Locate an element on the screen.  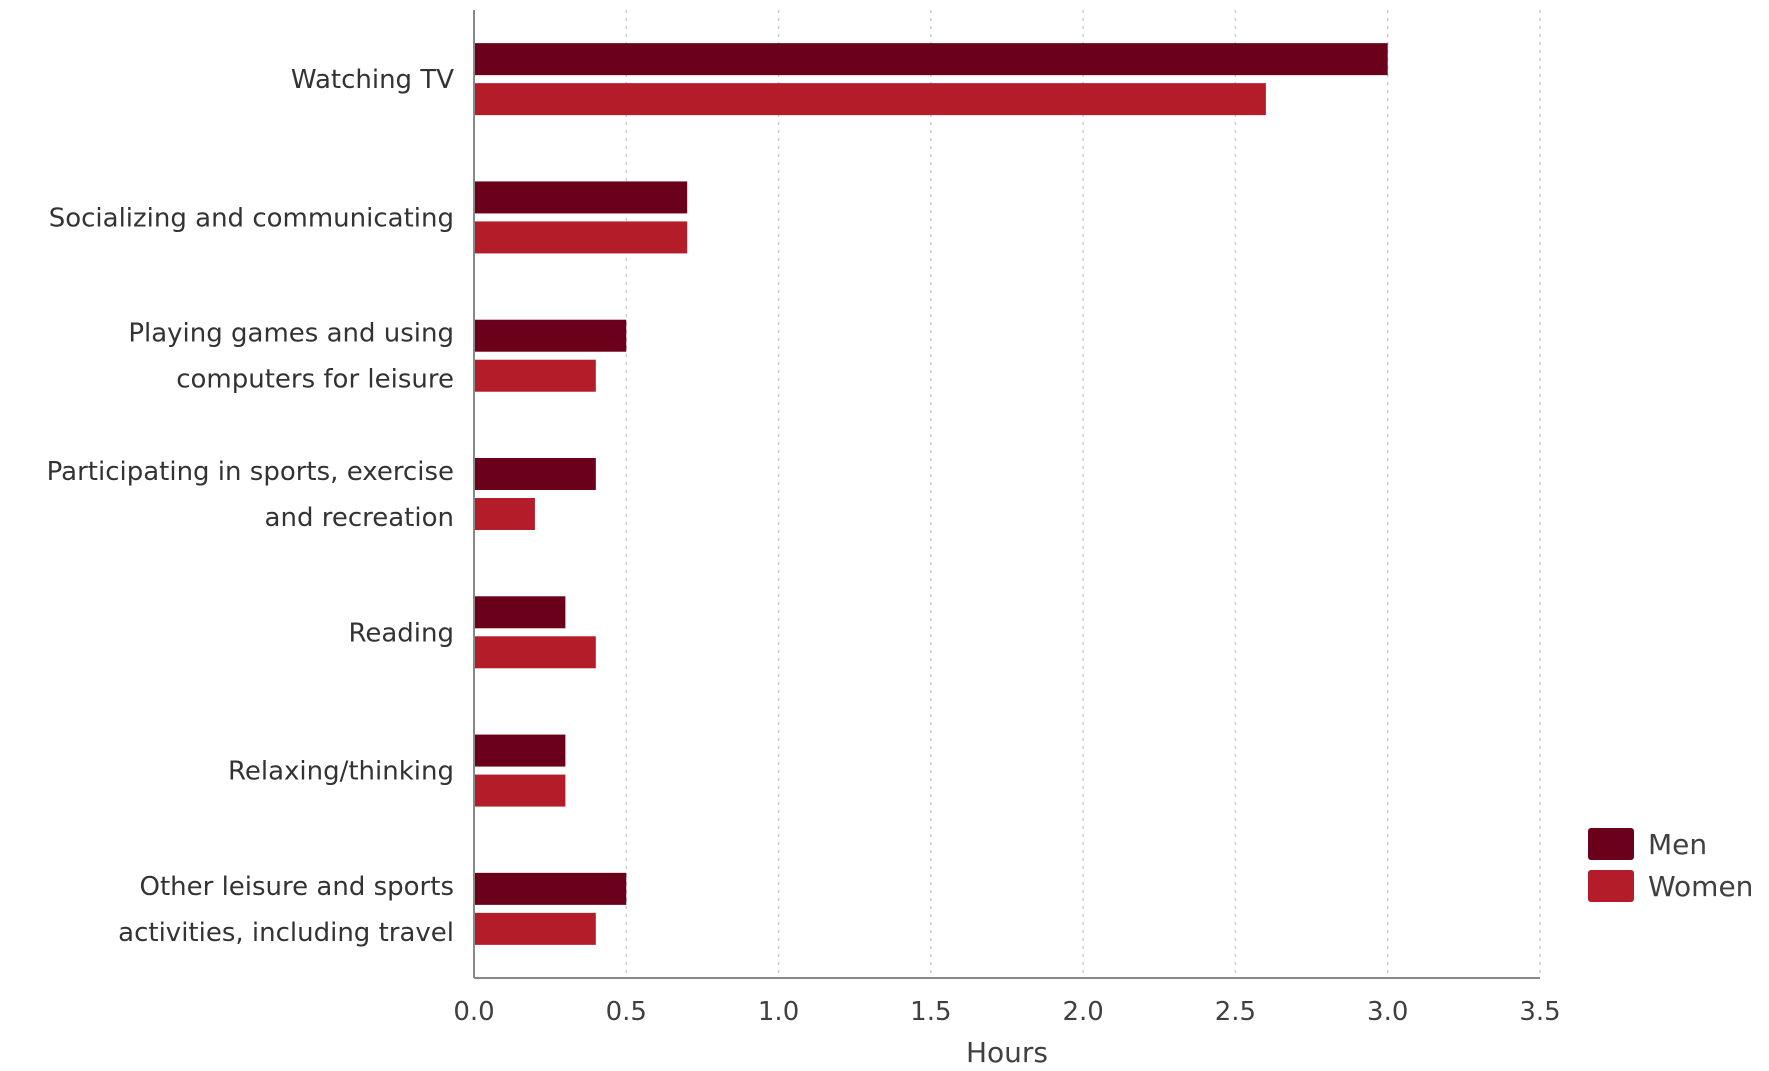
category-label: Participating in sports, exercise is located at coordinates (250, 472).